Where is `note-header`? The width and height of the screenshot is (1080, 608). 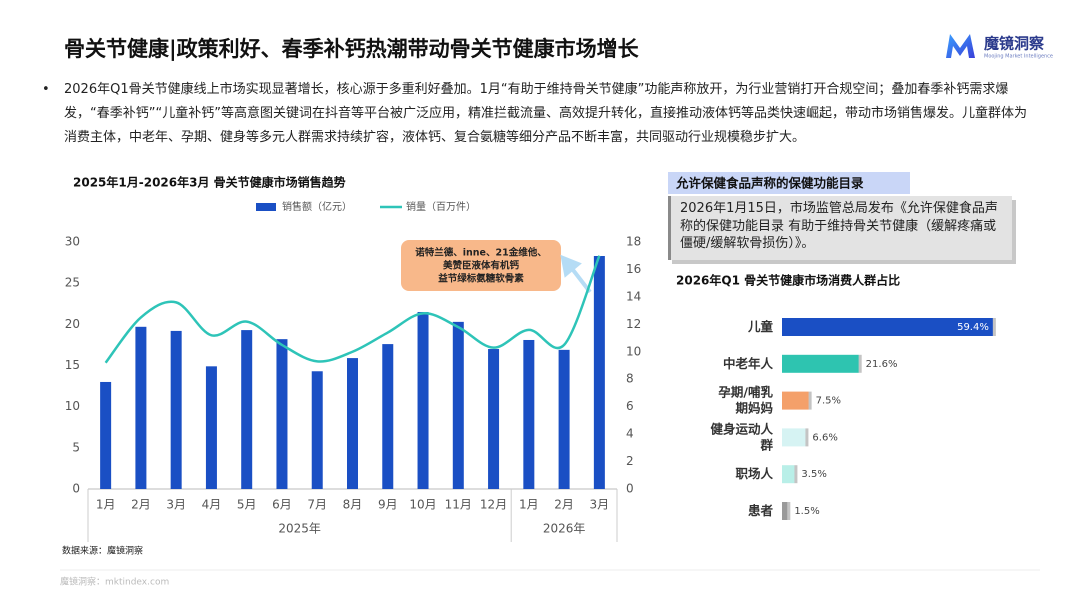 note-header is located at coordinates (789, 183).